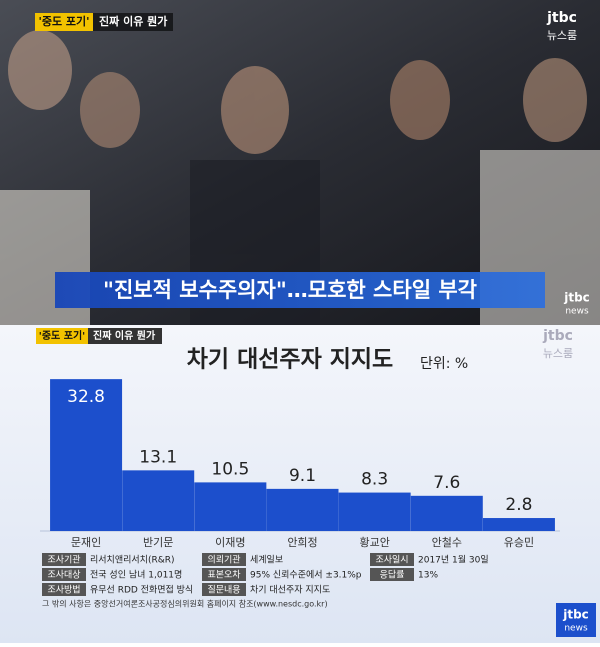 The height and width of the screenshot is (647, 600). Describe the element at coordinates (136, 575) in the screenshot. I see `survey-value: 전국 성인 남녀 1,011명` at that location.